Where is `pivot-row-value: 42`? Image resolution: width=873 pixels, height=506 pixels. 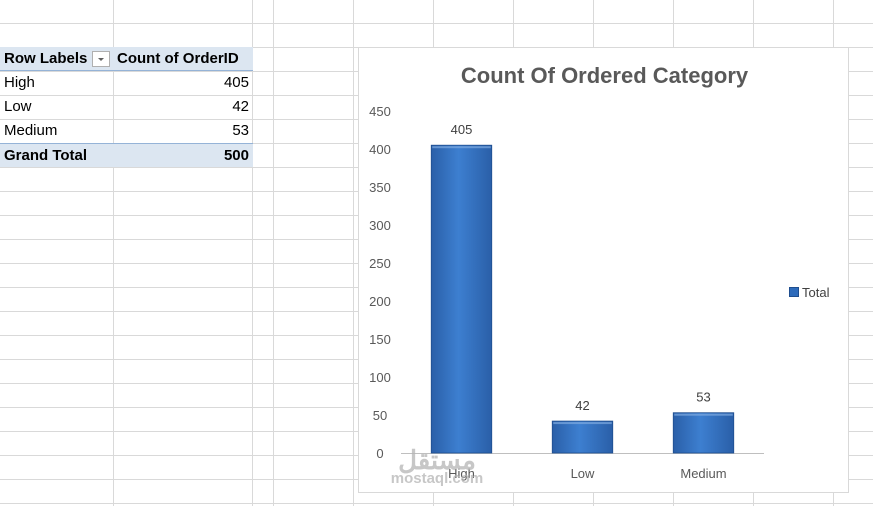
pivot-row-value: 42 is located at coordinates (240, 106).